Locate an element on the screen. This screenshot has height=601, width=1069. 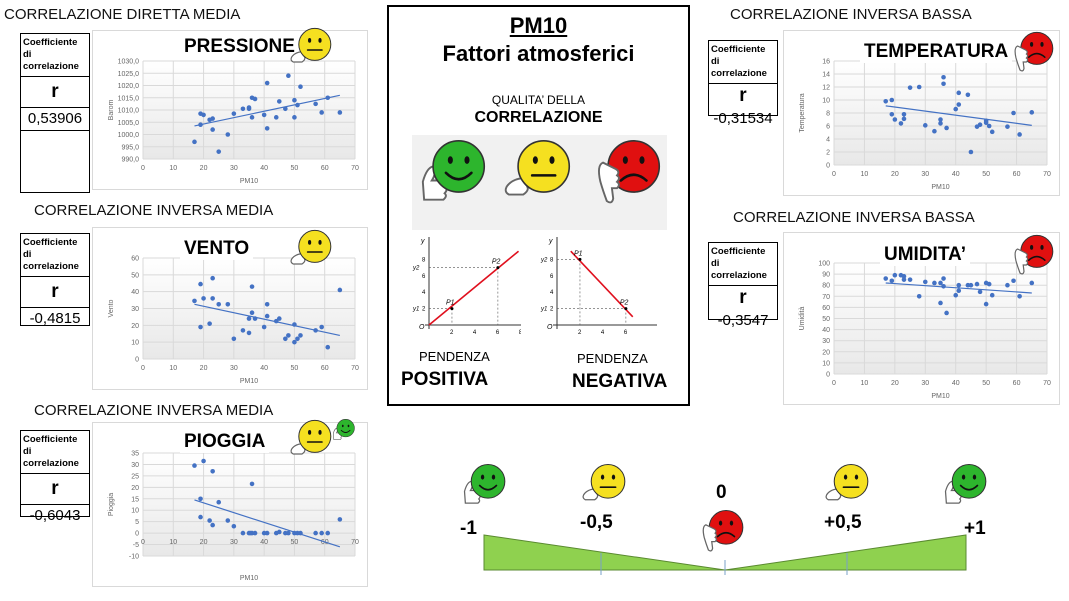
coefficient-box-temperatura: Coefficiente di correlazione r -0,31534 is located at coordinates (743, 83).